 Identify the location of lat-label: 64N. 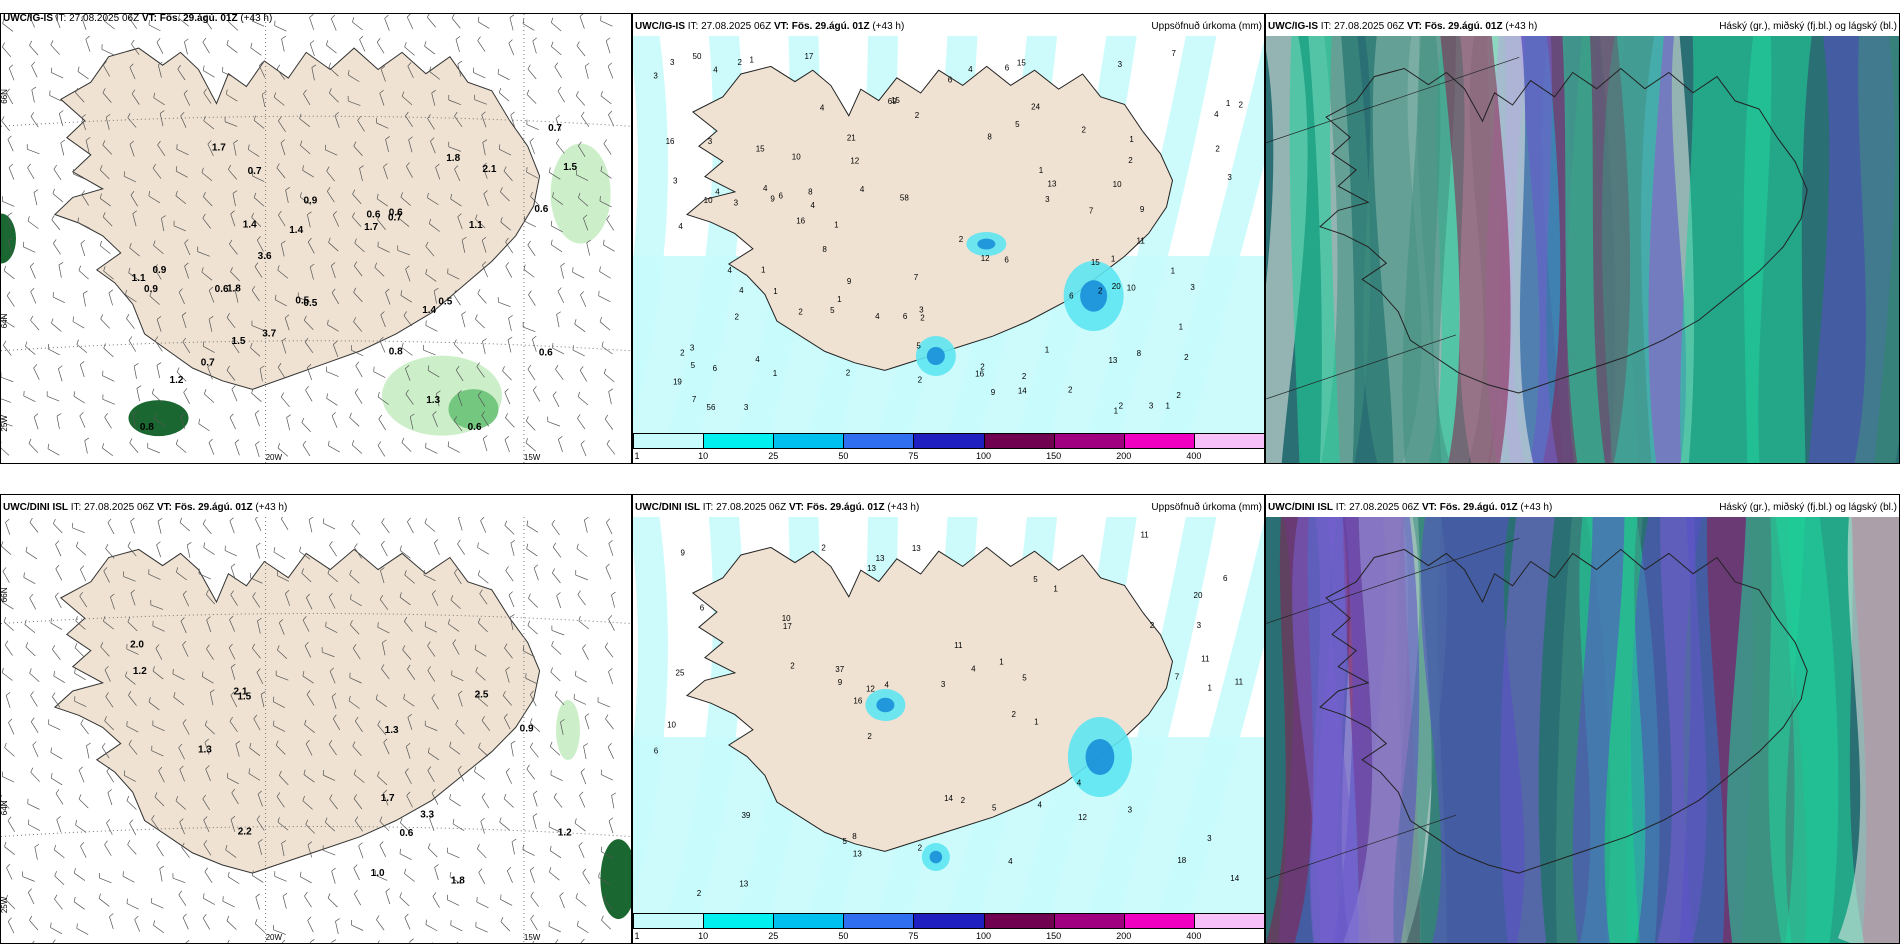
(5, 807).